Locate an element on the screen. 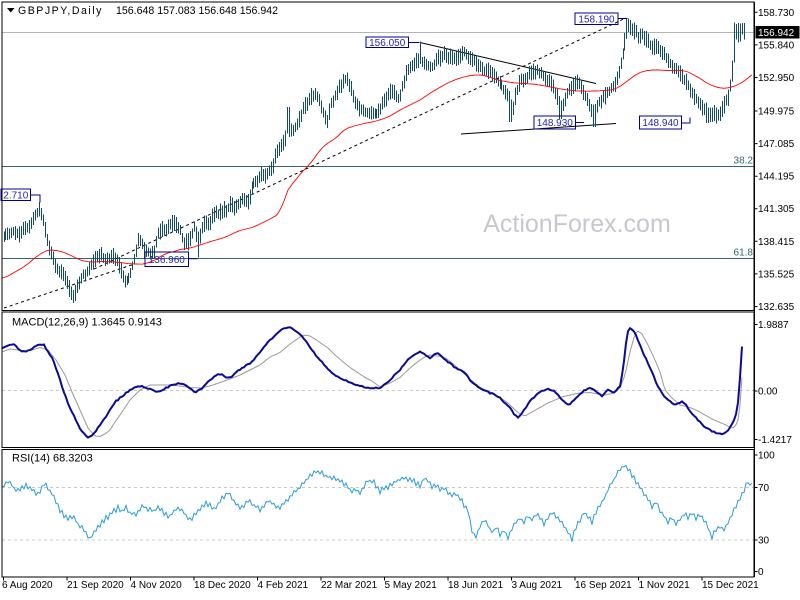 The image size is (800, 600). svg-text: 0.00 is located at coordinates (768, 392).